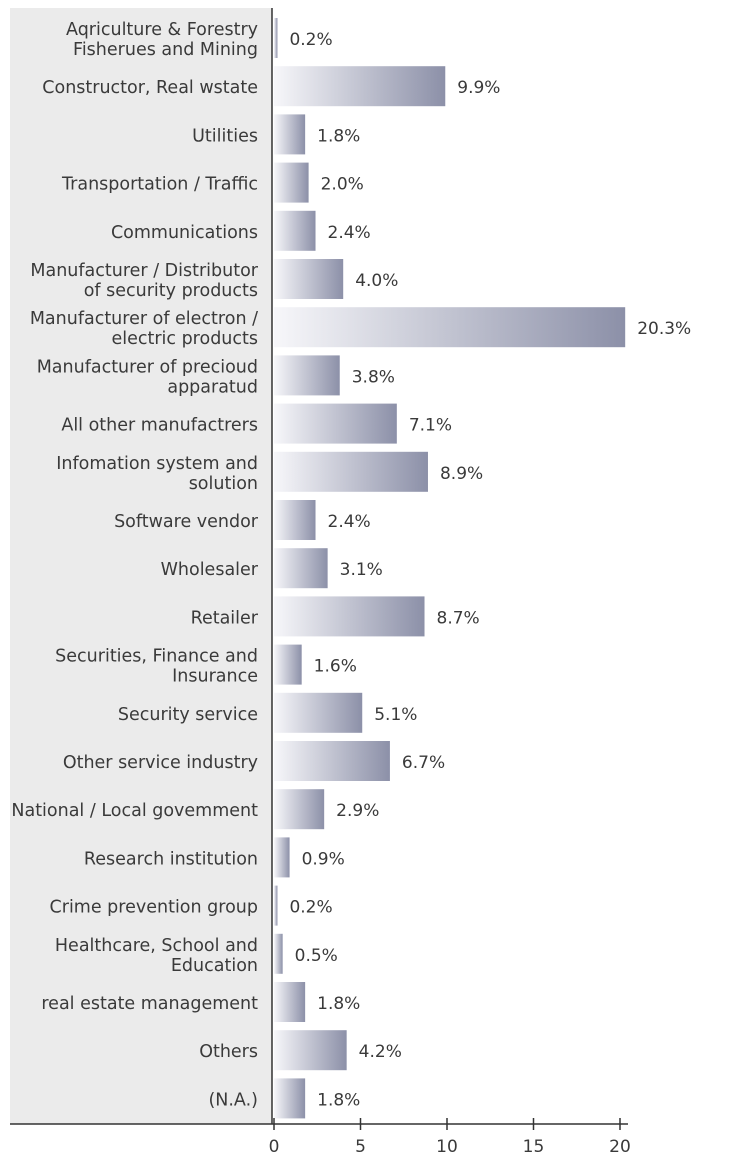 The image size is (729, 1157). I want to click on category-label: Infomation system and solution, so click(157, 474).